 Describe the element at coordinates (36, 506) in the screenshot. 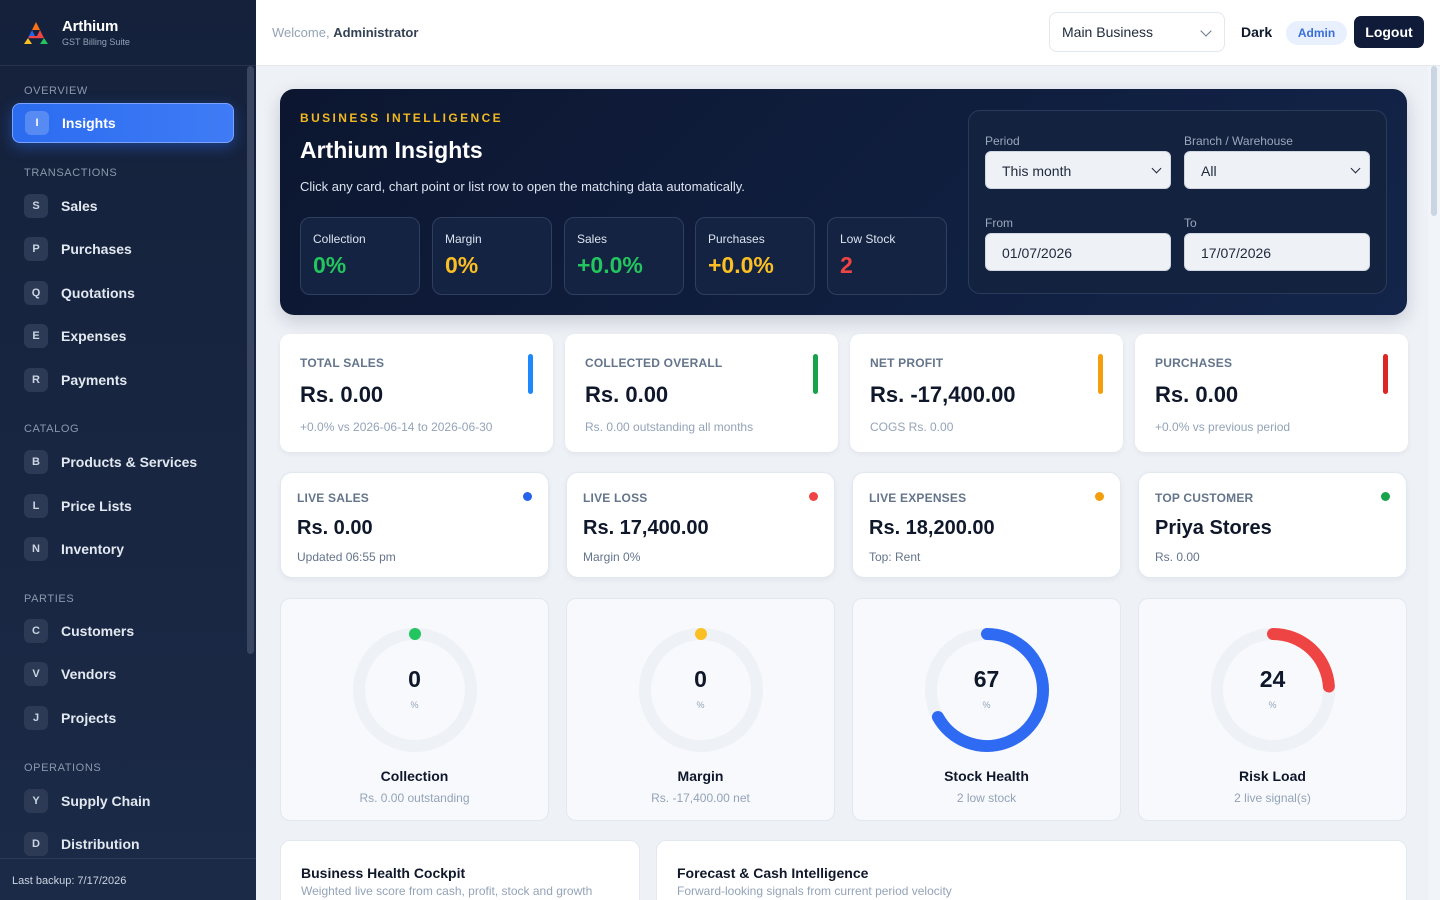

I see `price-lists-badge-icon: L` at that location.